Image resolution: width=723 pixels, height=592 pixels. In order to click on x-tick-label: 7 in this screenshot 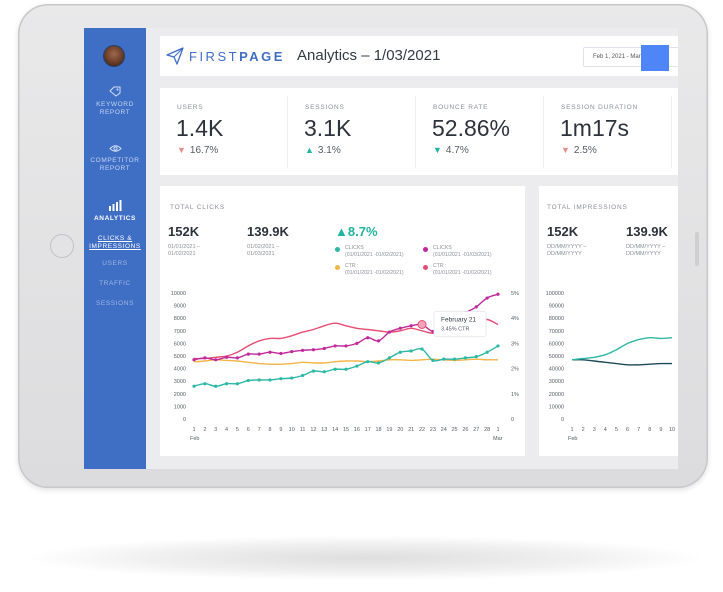, I will do `click(259, 430)`.